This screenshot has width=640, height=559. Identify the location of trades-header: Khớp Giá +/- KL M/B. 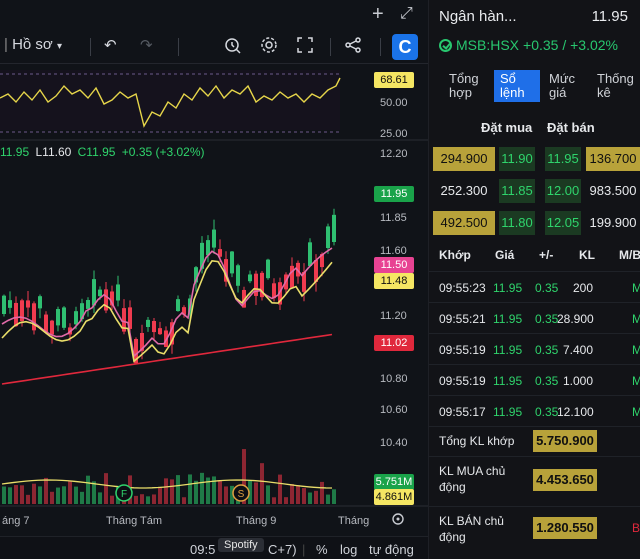
(534, 256).